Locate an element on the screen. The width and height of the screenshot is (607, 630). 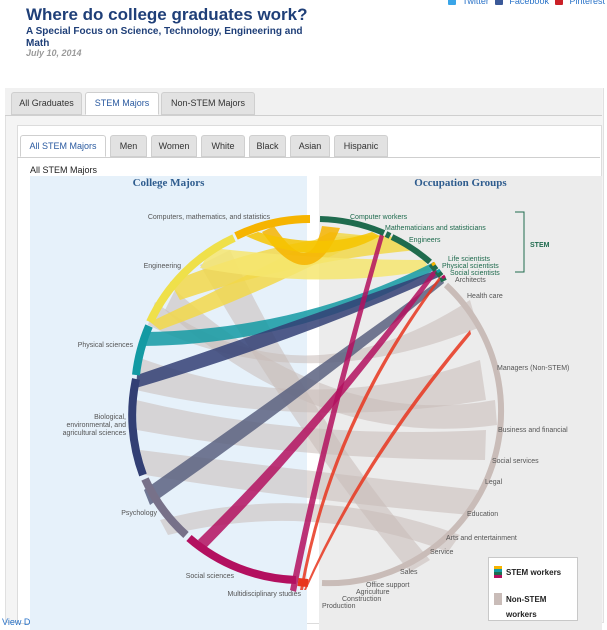
occupation-label: Computer workers is located at coordinates (379, 217).